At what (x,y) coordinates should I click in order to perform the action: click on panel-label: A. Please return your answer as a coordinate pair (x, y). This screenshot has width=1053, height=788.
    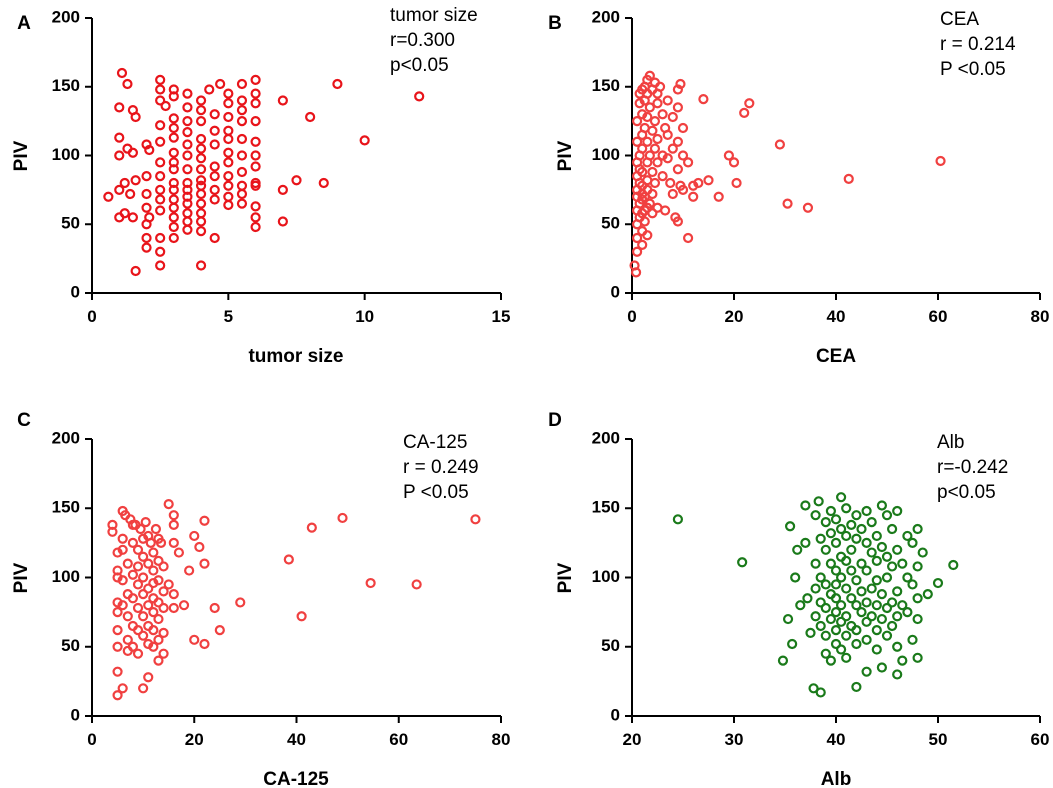
    Looking at the image, I should click on (24, 23).